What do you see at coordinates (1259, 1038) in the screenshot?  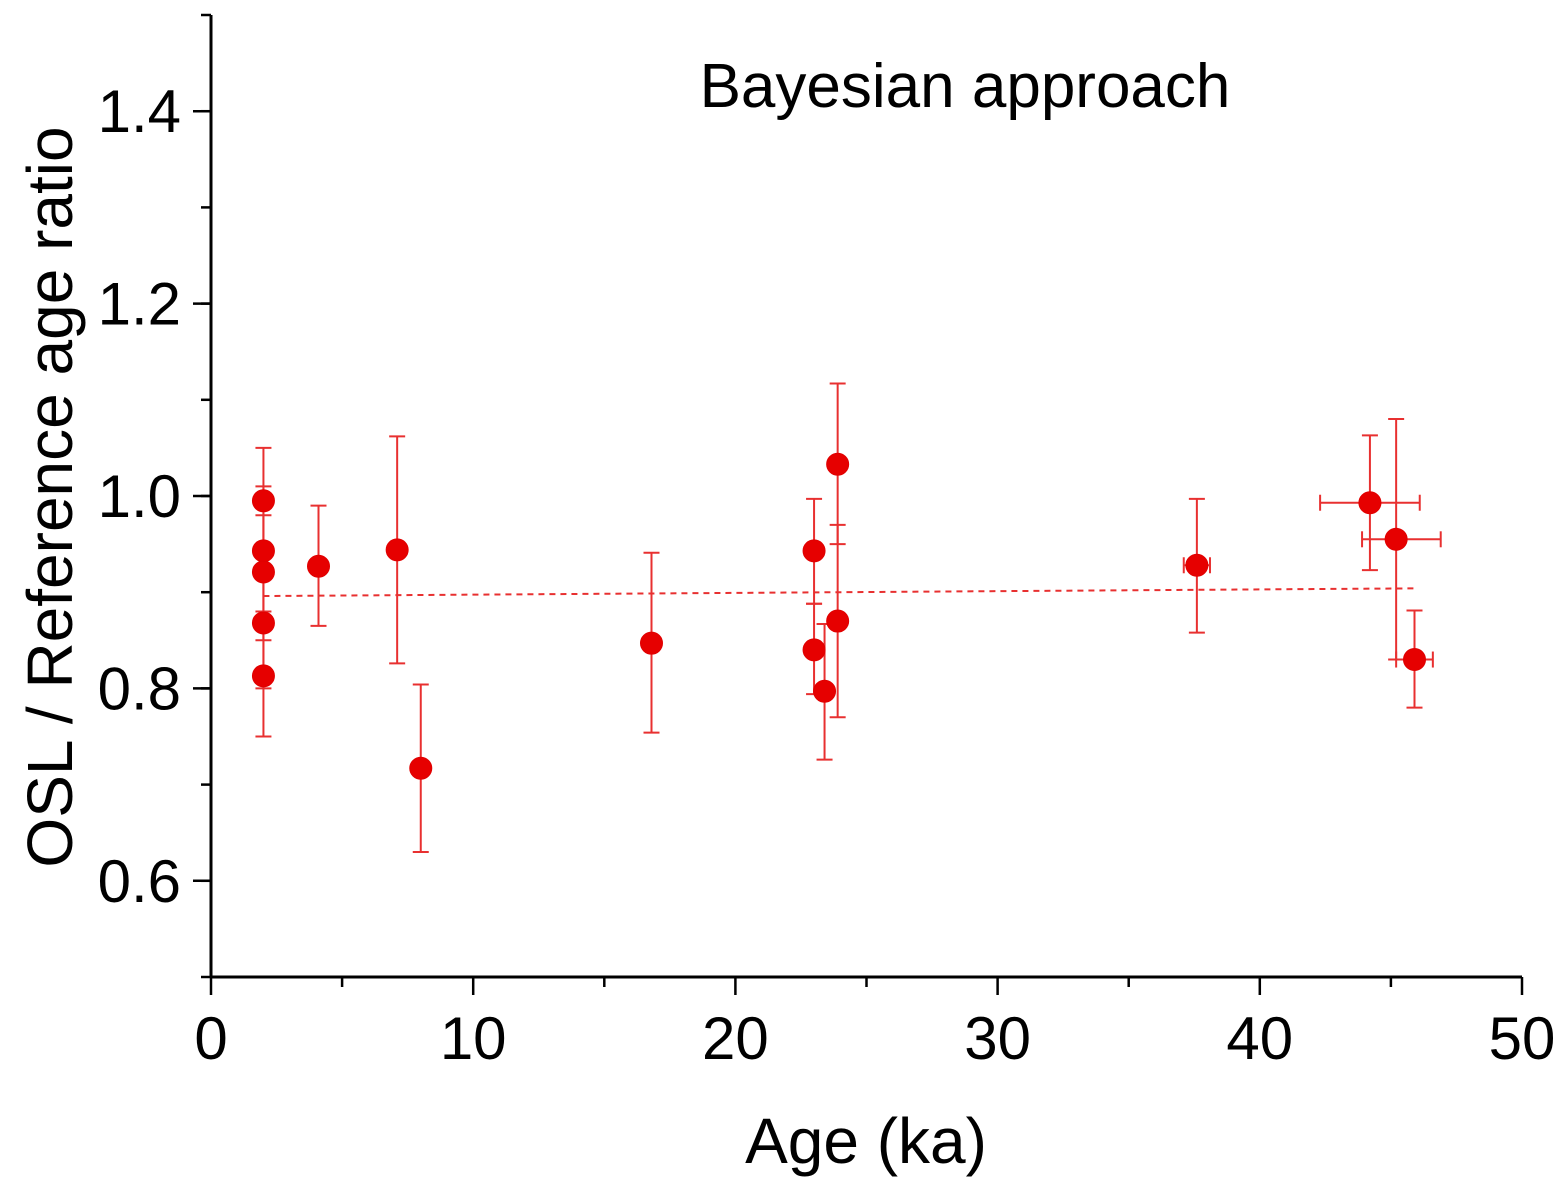 I see `x-tick-label: 40` at bounding box center [1259, 1038].